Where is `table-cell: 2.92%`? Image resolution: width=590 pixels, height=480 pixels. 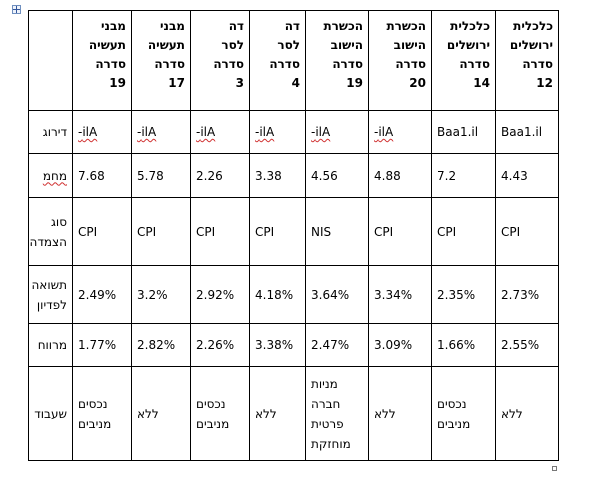 table-cell: 2.92% is located at coordinates (220, 294).